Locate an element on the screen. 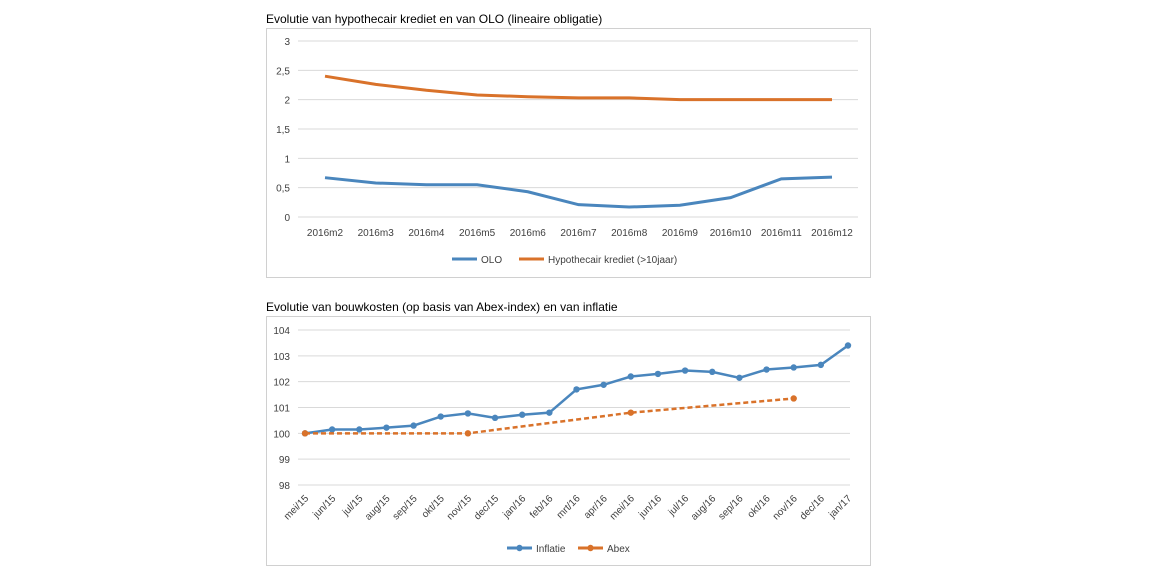 The height and width of the screenshot is (581, 1156). x-tick-label: 2016m8 is located at coordinates (629, 233).